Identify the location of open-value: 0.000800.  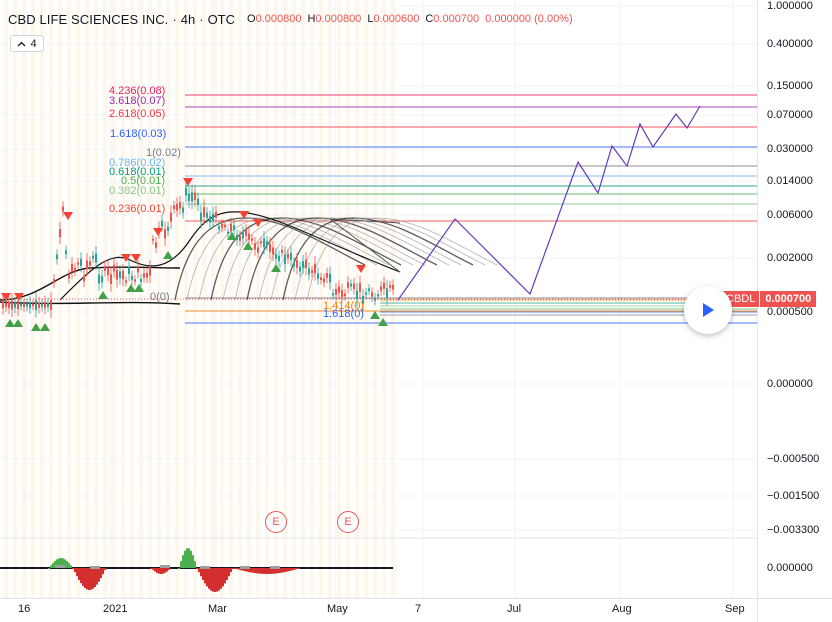
(278, 19).